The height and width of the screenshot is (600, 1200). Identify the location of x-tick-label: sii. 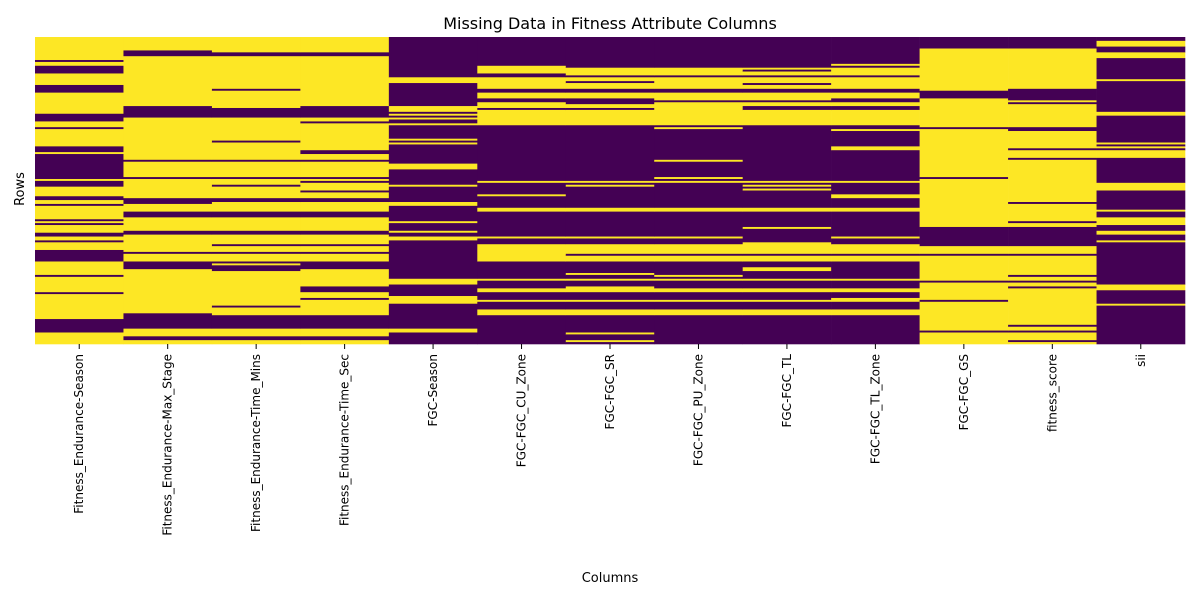
(1141, 360).